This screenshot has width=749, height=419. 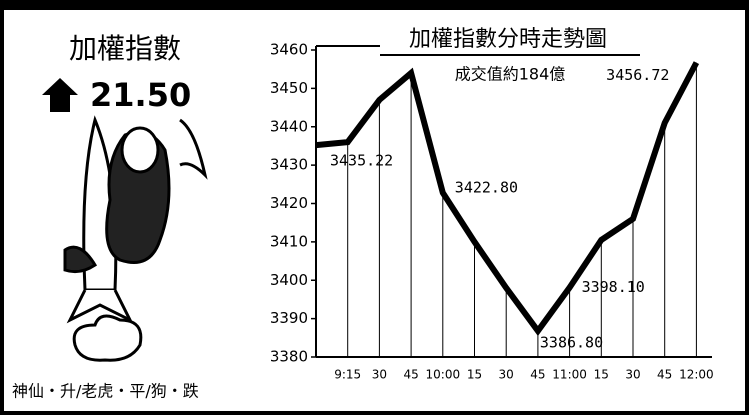 What do you see at coordinates (140, 95) in the screenshot?
I see `change-value: 21.50` at bounding box center [140, 95].